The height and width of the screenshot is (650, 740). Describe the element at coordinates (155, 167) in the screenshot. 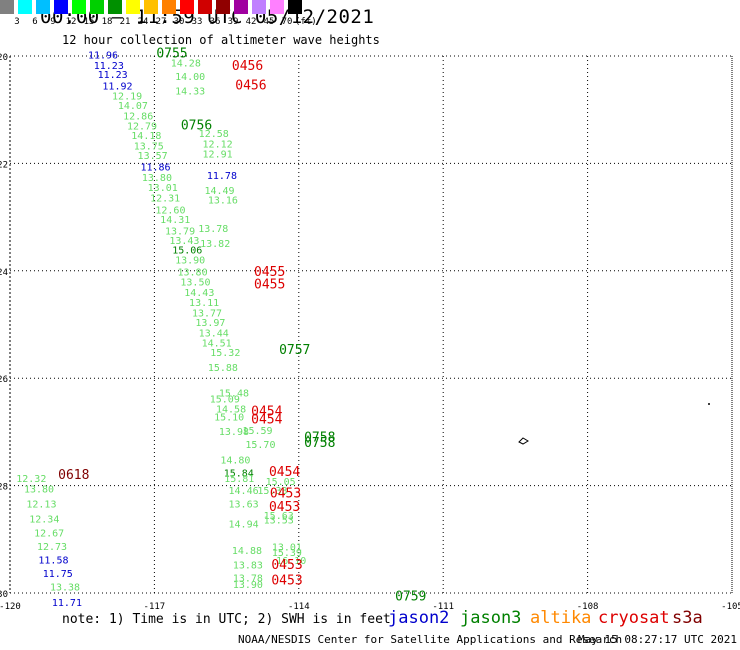

I see `wave-height-label: 11.86` at that location.